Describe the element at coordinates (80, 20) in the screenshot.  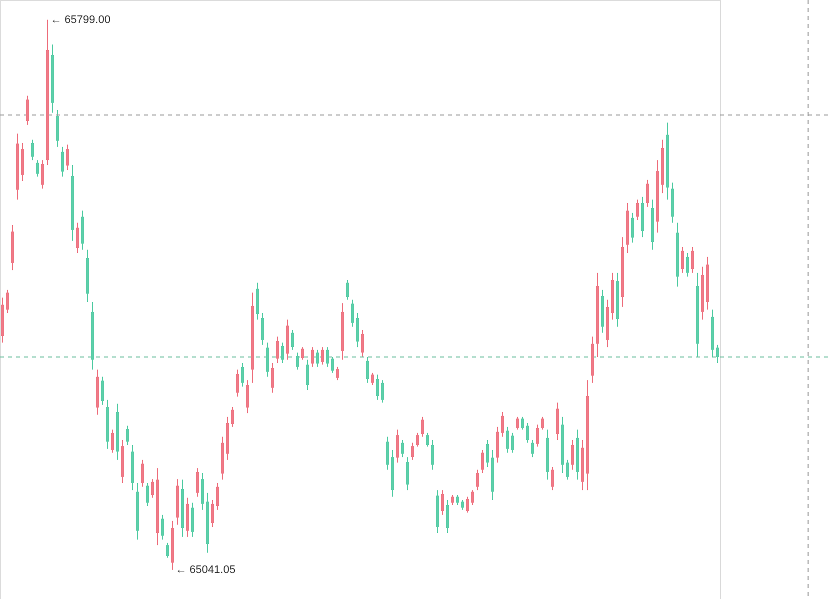
I see `annotation: ← 65799.00` at that location.